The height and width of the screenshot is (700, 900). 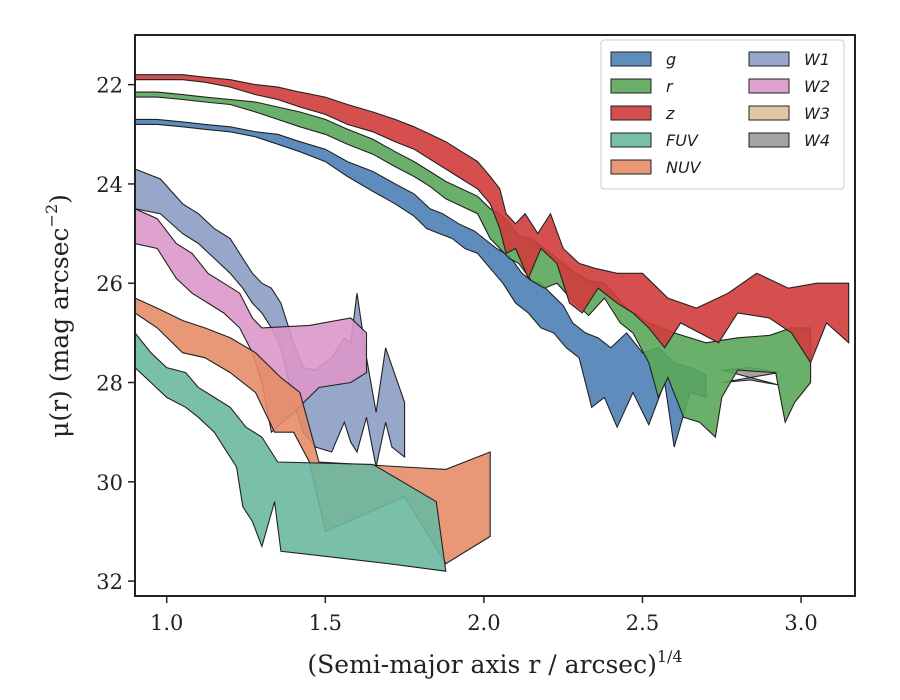 What do you see at coordinates (115, 334) in the screenshot?
I see `y-axis-ticks: 22 24 26 28 30 32` at bounding box center [115, 334].